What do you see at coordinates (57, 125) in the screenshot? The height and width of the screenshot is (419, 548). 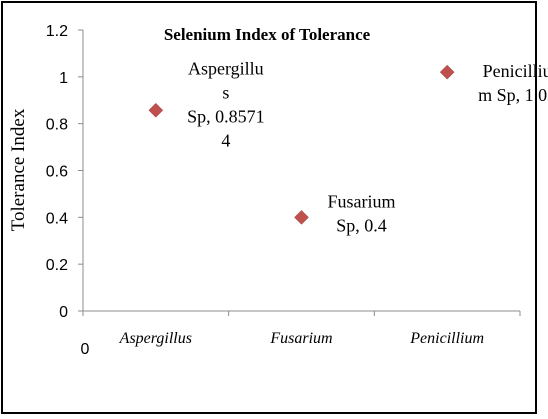 I see `y-tick-label: 0.8` at bounding box center [57, 125].